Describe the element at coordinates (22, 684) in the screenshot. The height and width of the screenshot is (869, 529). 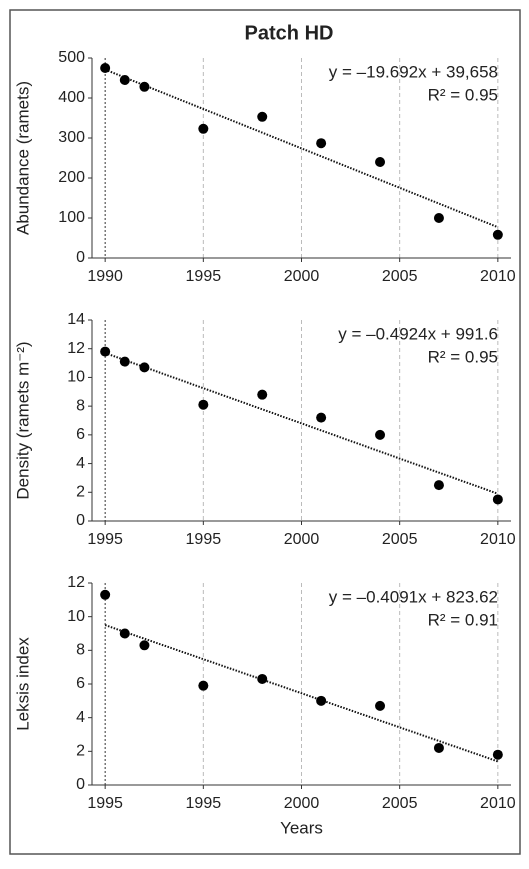
I see `y-axis-label: Leksis index` at that location.